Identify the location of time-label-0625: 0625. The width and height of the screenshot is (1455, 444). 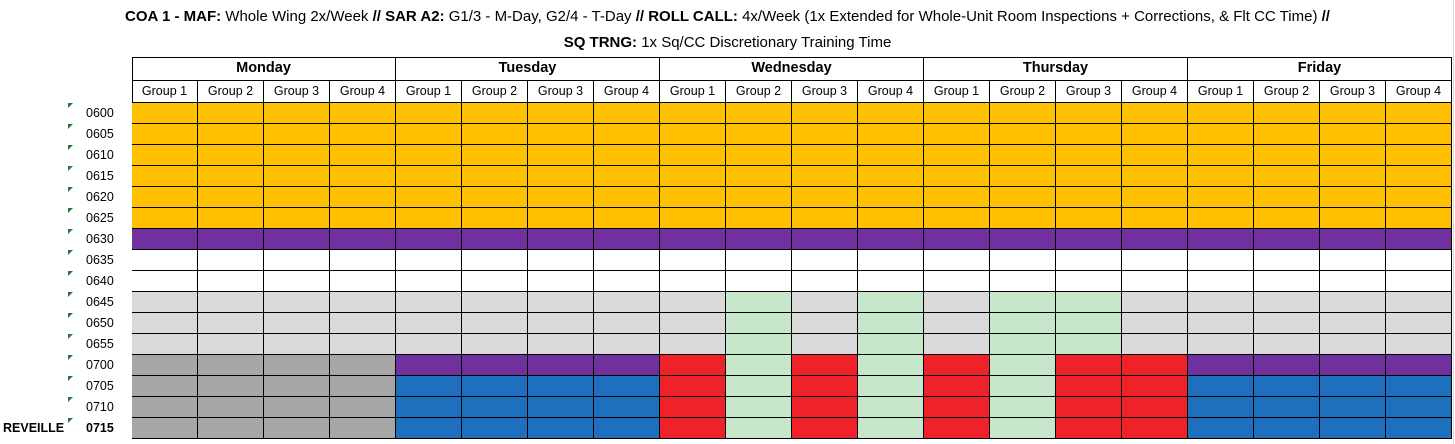
(100, 218).